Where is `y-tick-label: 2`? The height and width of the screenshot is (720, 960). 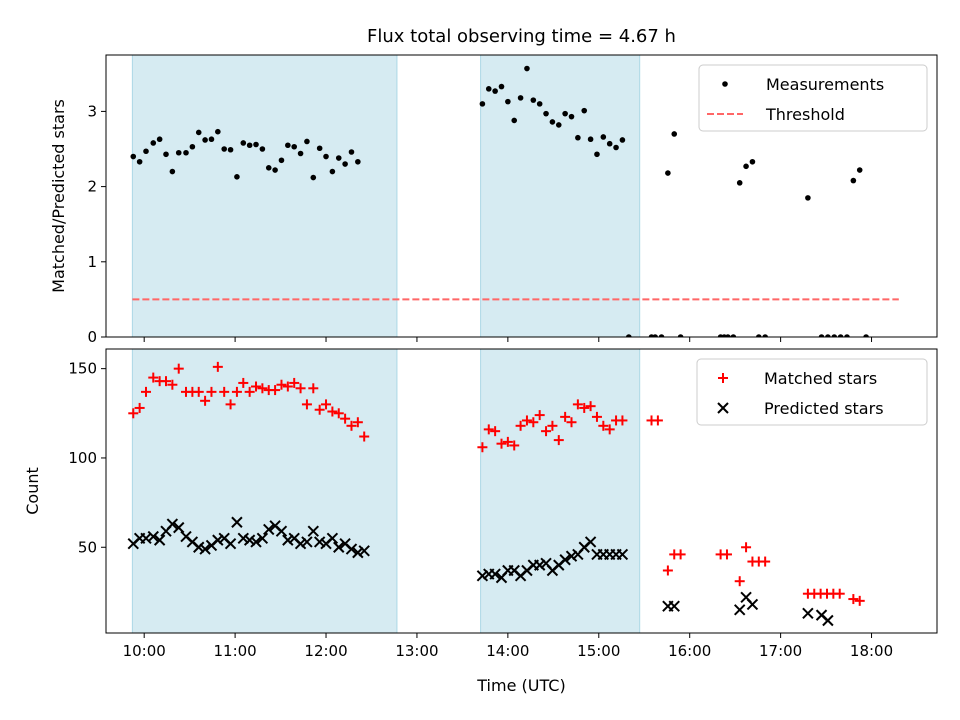
y-tick-label: 2 is located at coordinates (92, 187).